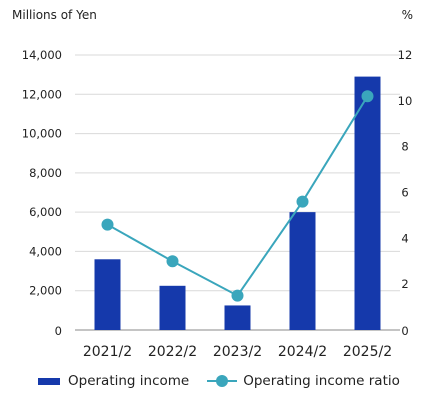  What do you see at coordinates (42, 55) in the screenshot?
I see `left-tick-label: 14,000` at bounding box center [42, 55].